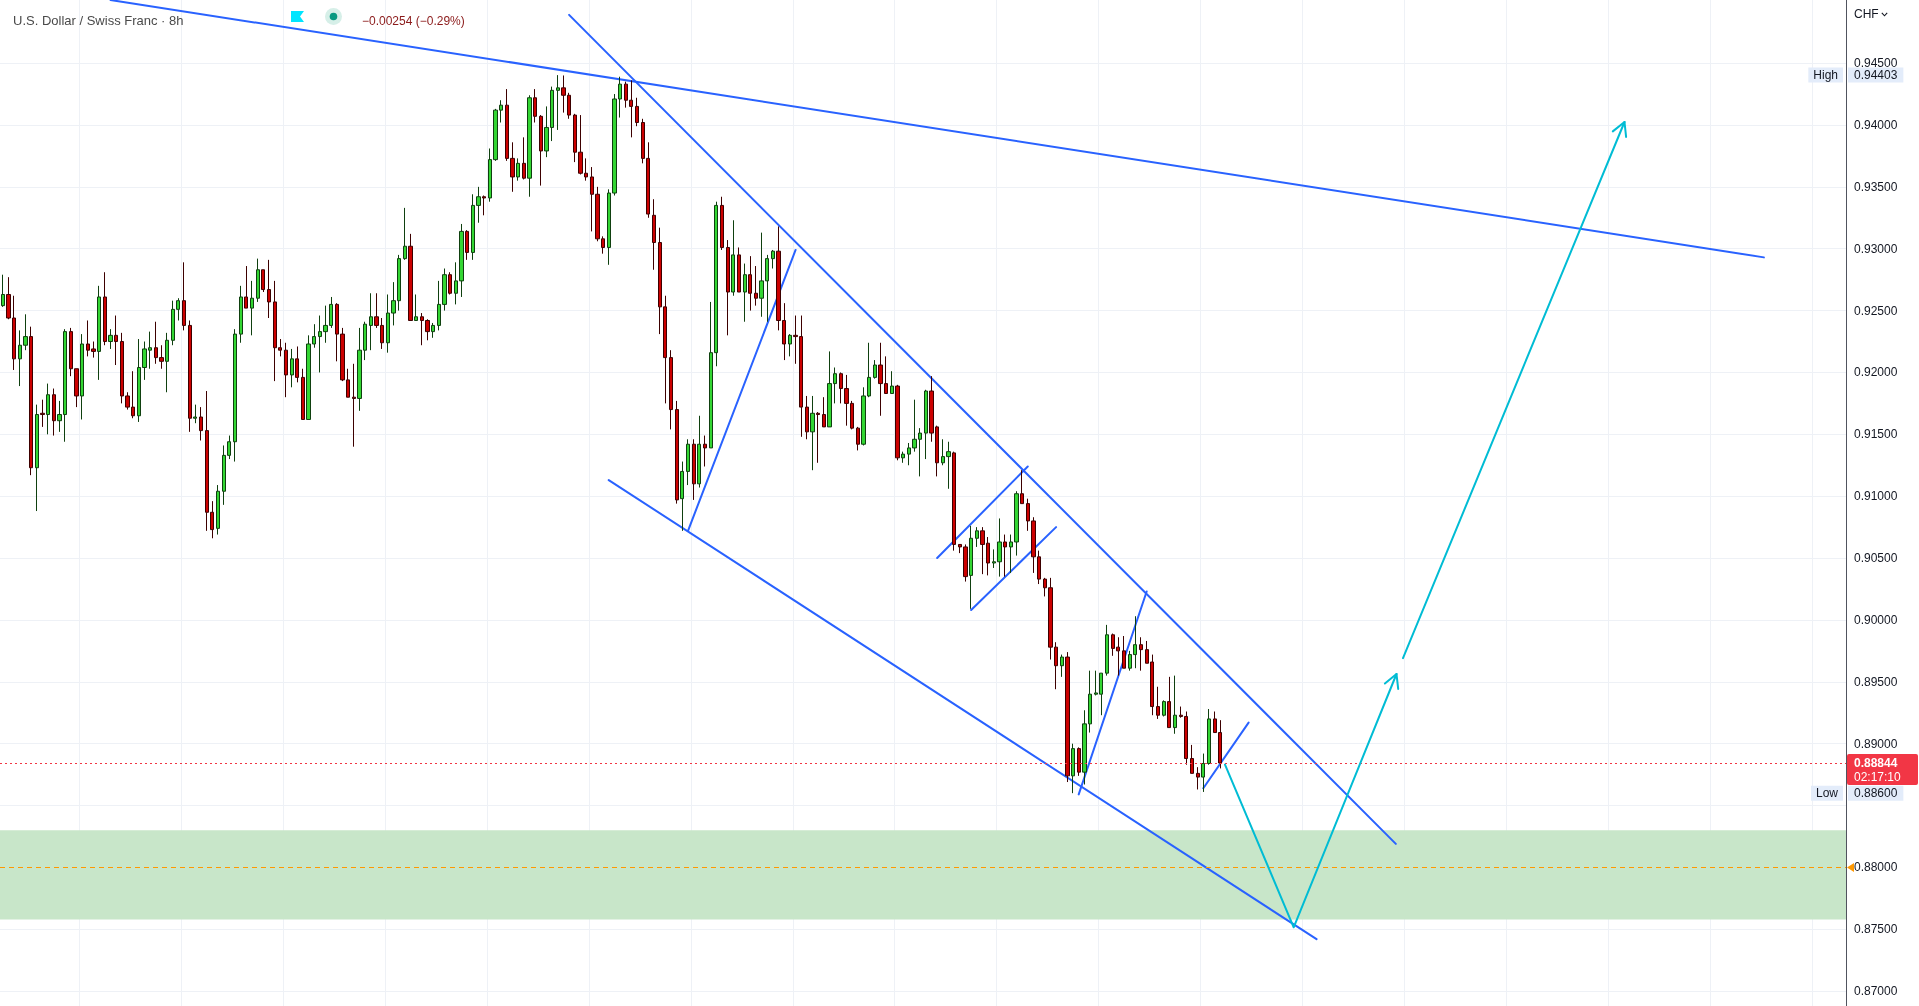 The image size is (1919, 1006). Describe the element at coordinates (1876, 248) in the screenshot. I see `y-tick-label: 0.93000` at that location.